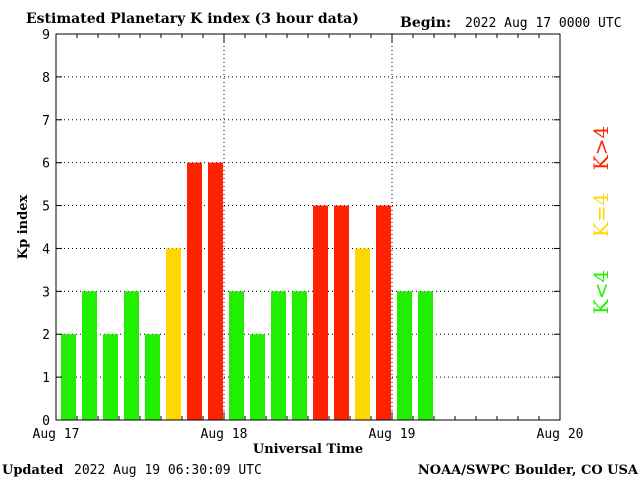  I want to click on updated-value: 2022 Aug 19 06:30:09 UTC, so click(168, 470).